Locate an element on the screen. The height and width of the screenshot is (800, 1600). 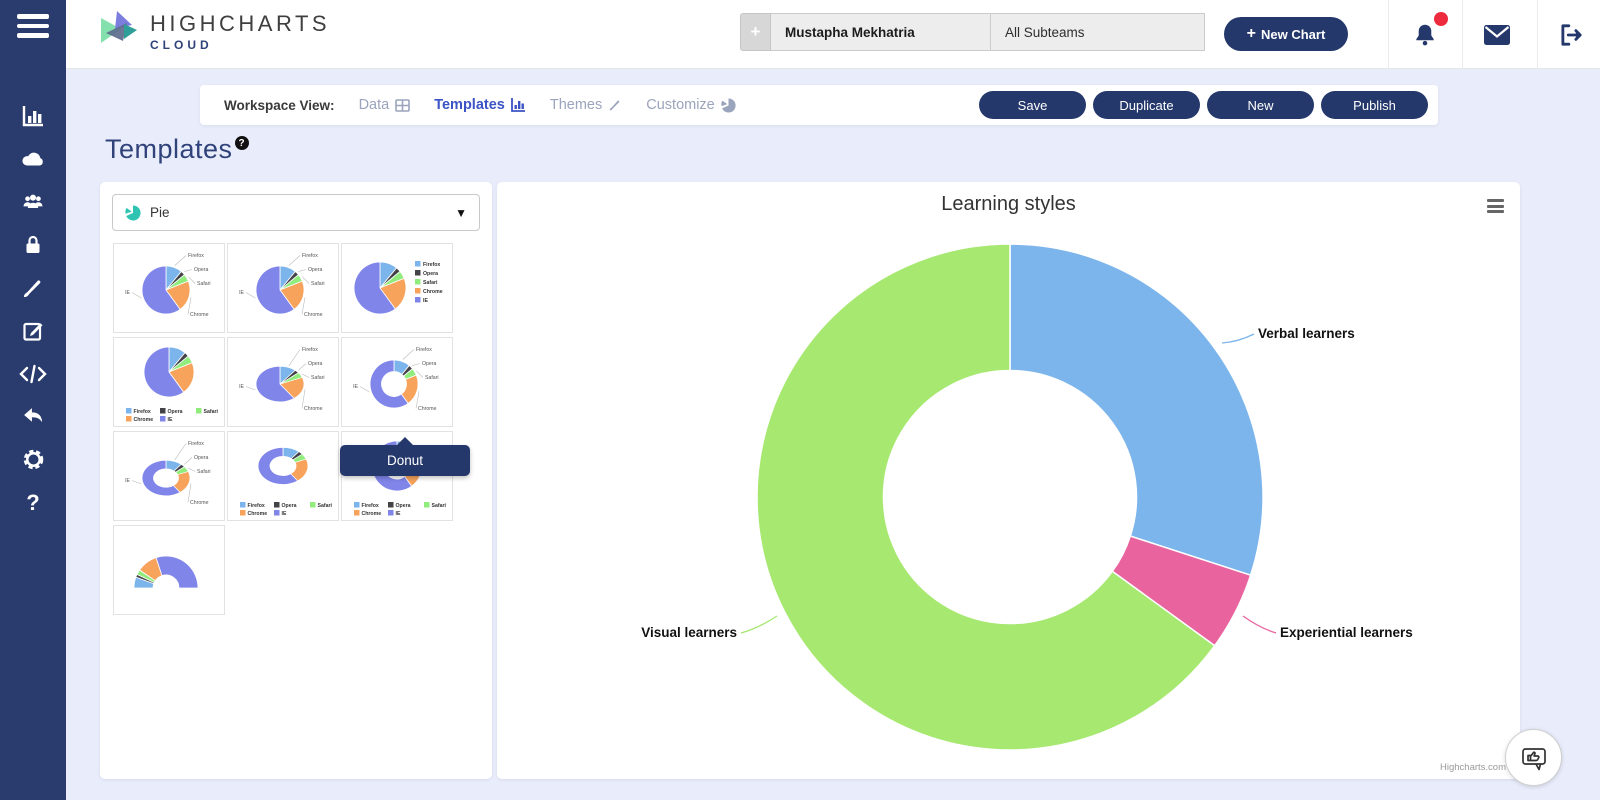
tab-themes-label: Themes is located at coordinates (576, 105).